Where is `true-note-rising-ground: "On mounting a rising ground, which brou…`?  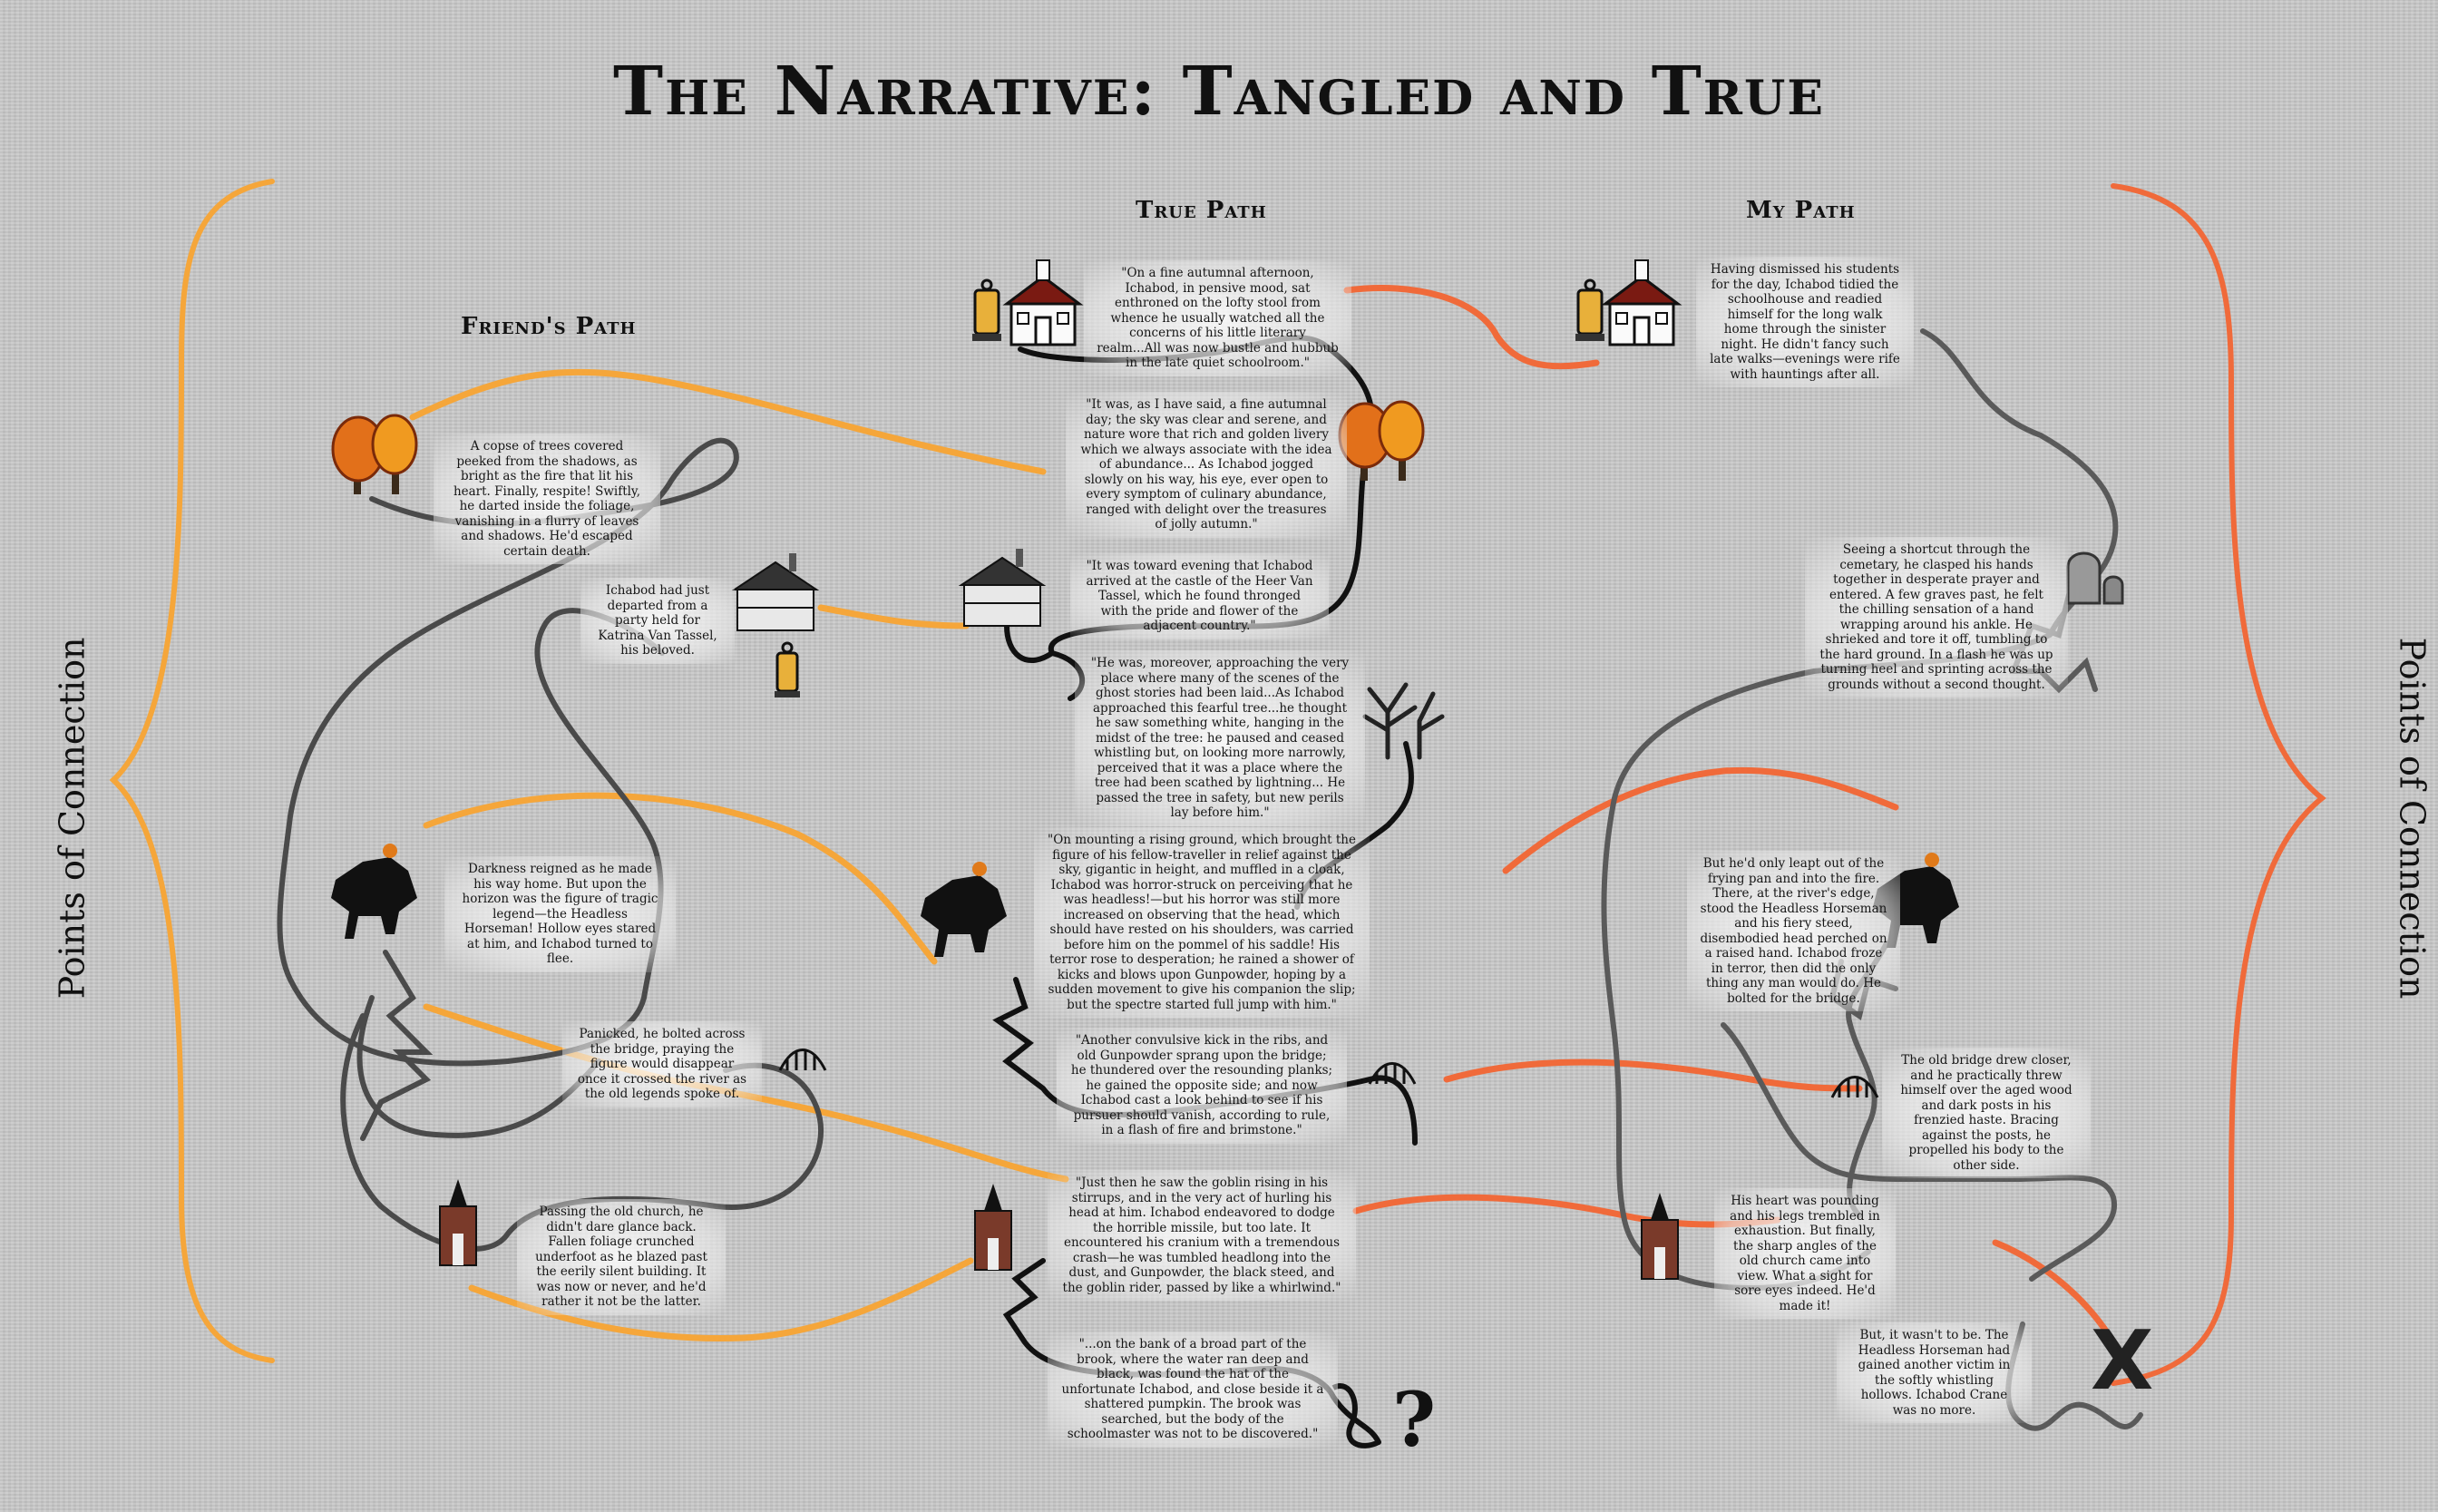
true-note-rising-ground: "On mounting a rising ground, which brou… is located at coordinates (1202, 922).